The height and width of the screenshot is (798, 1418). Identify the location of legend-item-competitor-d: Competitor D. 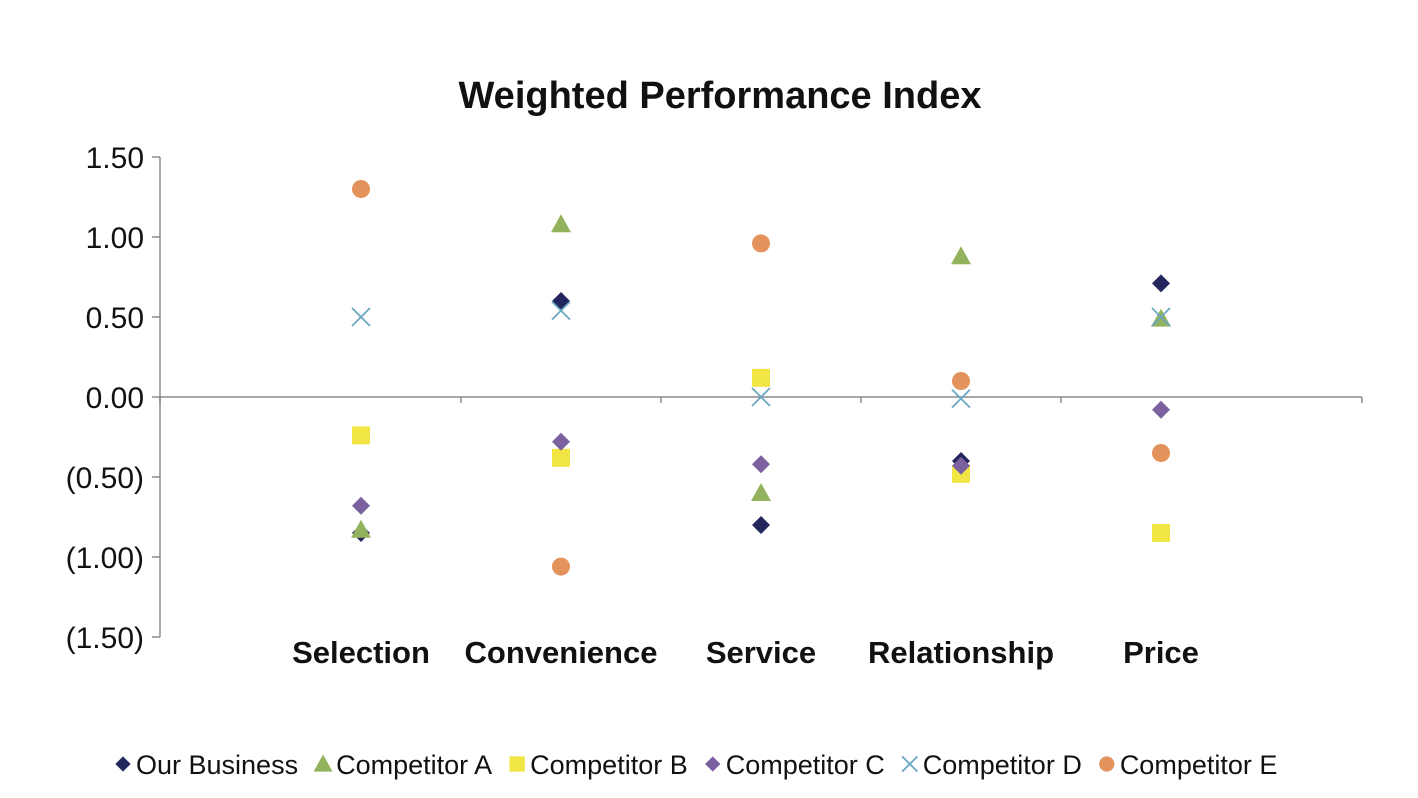
(991, 765).